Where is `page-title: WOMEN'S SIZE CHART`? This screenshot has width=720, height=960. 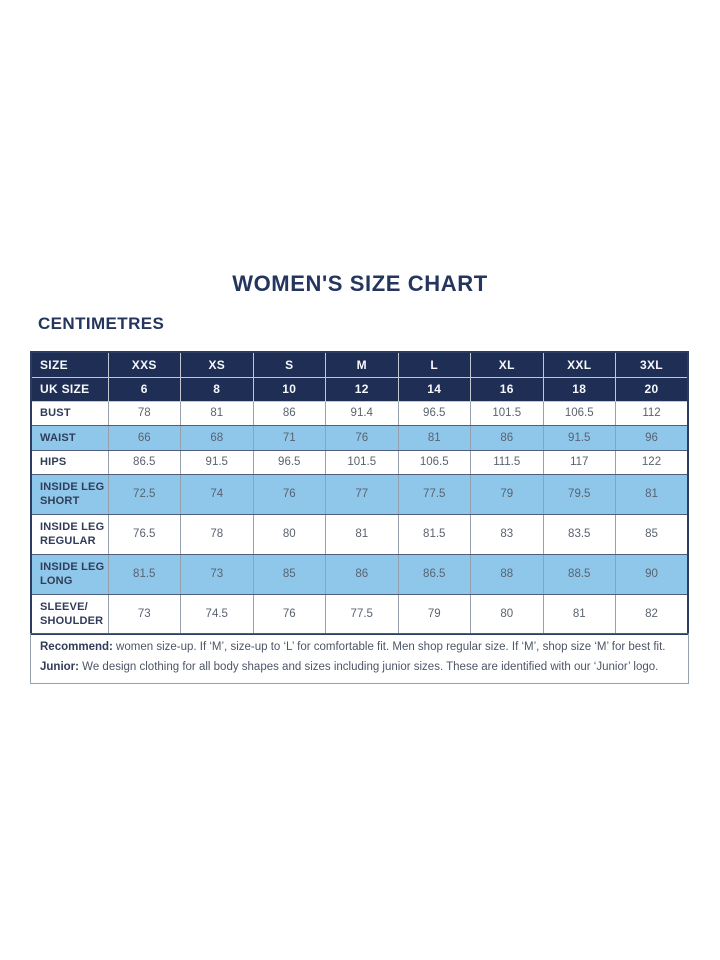 page-title: WOMEN'S SIZE CHART is located at coordinates (360, 283).